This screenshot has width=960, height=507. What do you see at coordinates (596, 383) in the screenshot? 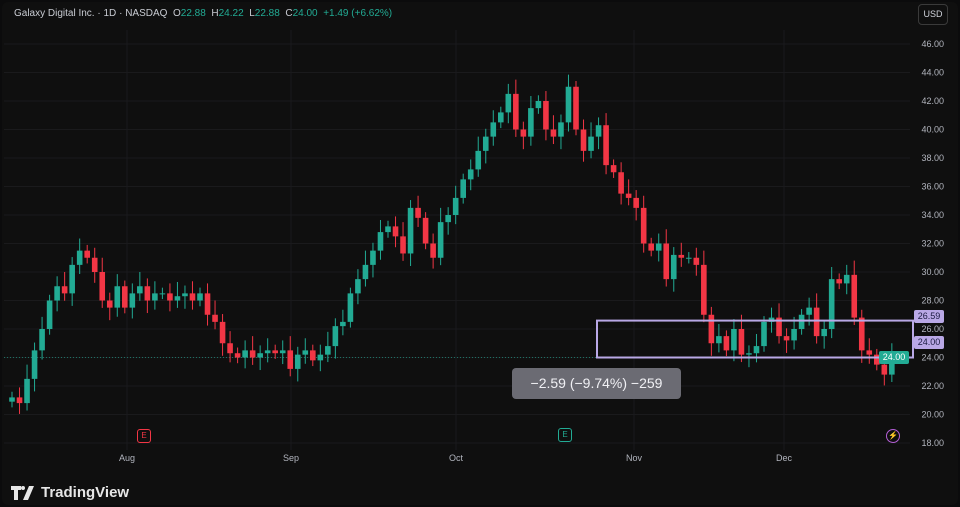
I see `measure-label: −2.59 (−9.74%) −259` at bounding box center [596, 383].